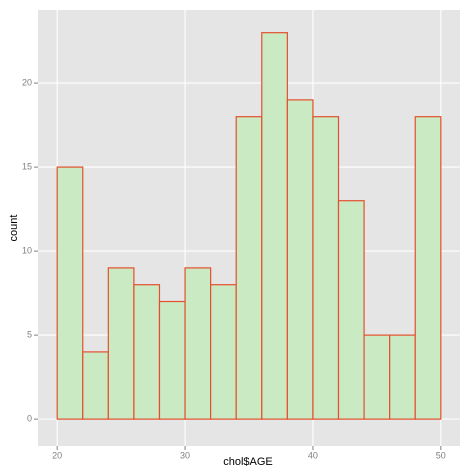  I want to click on x-tick-label: 20, so click(57, 455).